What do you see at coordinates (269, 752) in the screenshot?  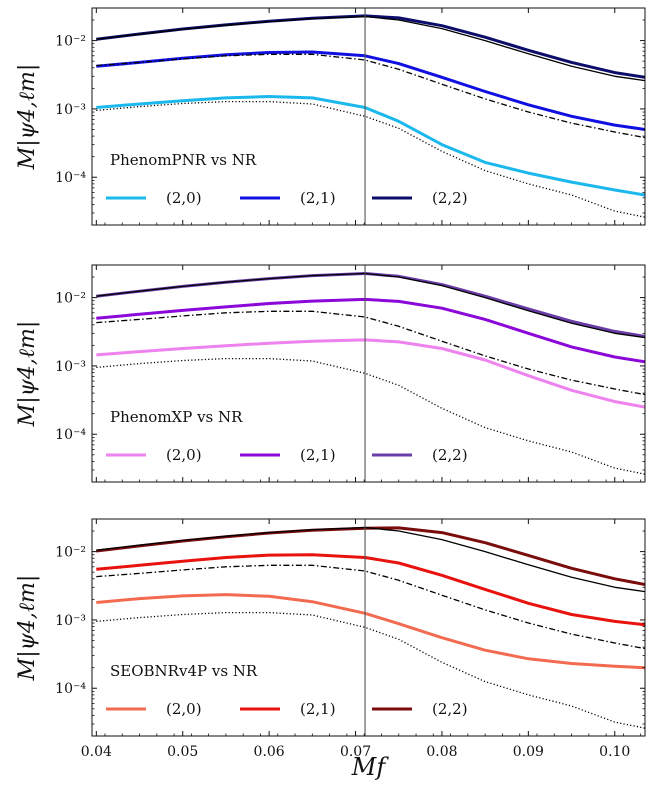 I see `x-tick-label: 0.06` at bounding box center [269, 752].